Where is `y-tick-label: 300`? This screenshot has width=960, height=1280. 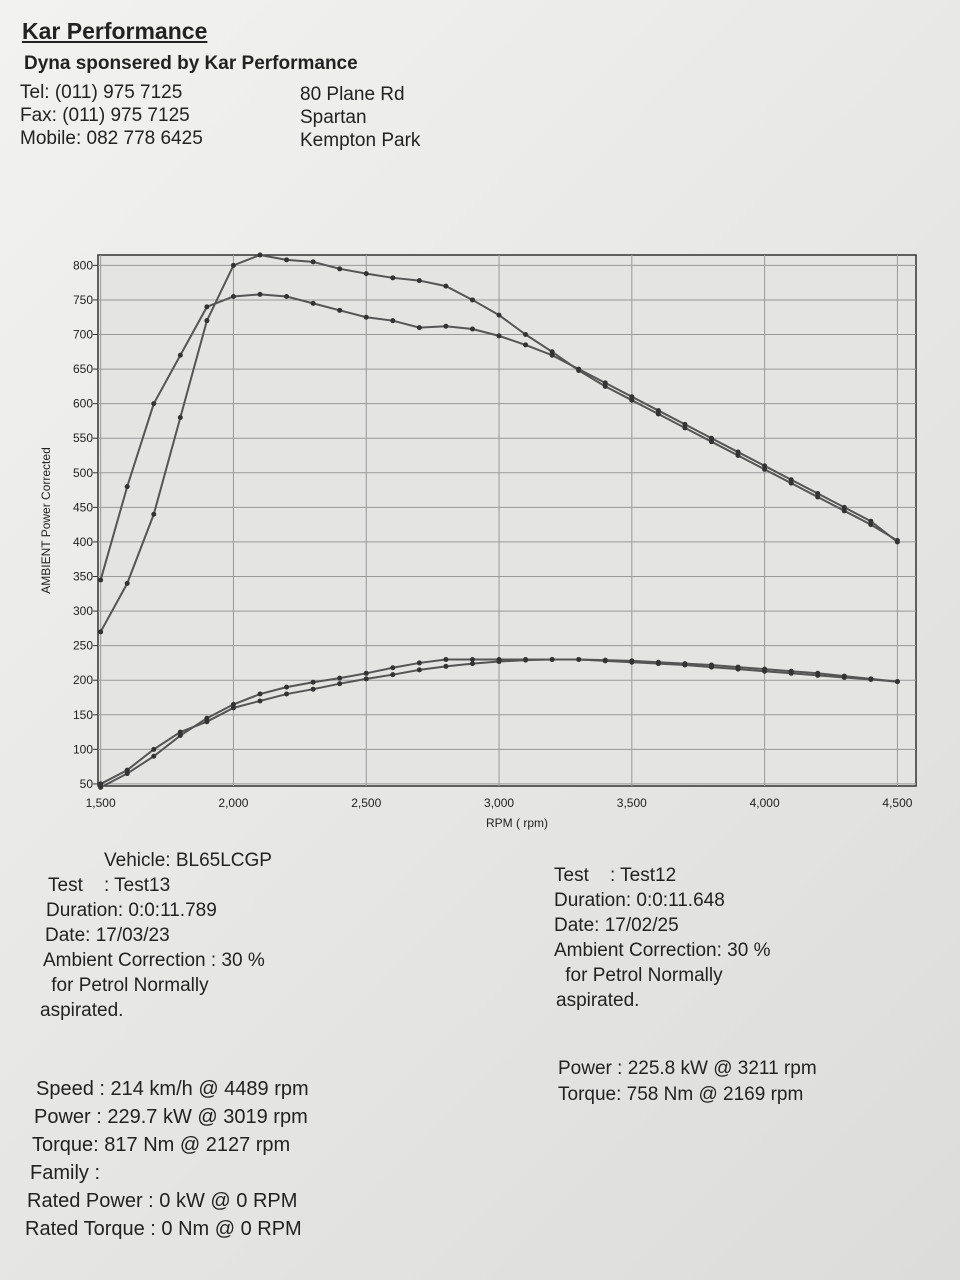
y-tick-label: 300 is located at coordinates (83, 611).